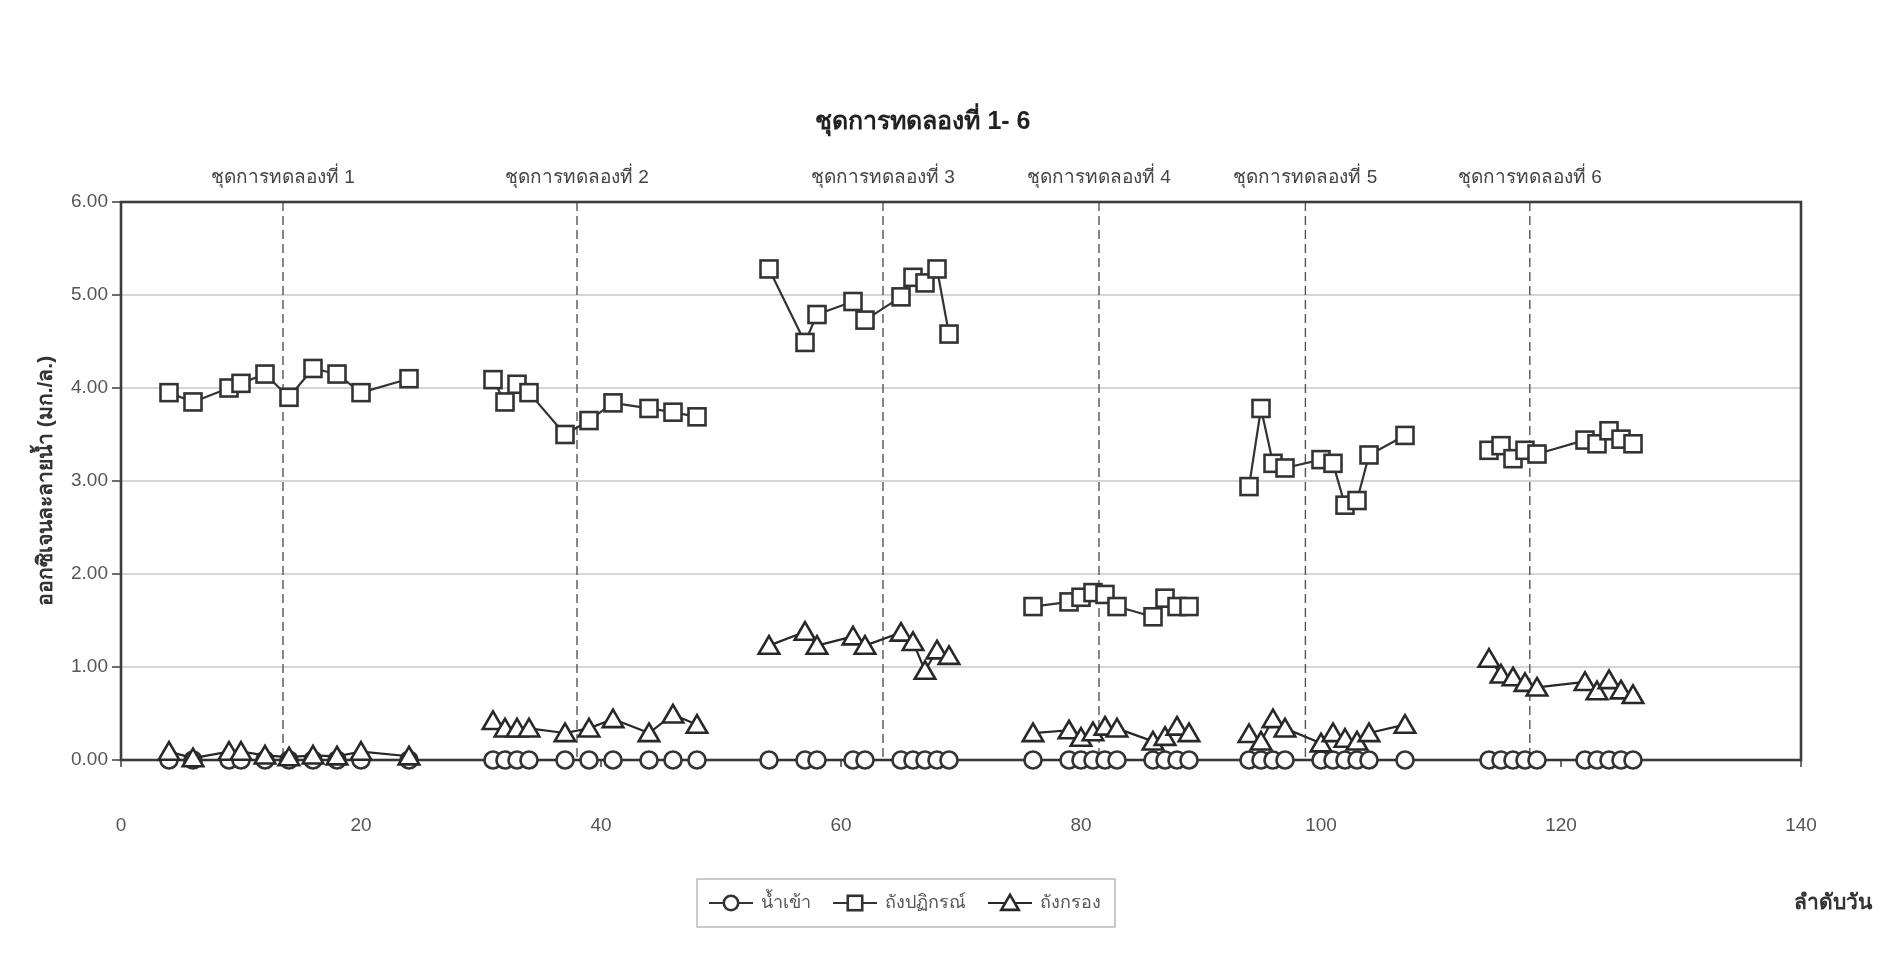  Describe the element at coordinates (923, 119) in the screenshot. I see `chart-title: ชุดการทดลองที่ 1- 6` at that location.